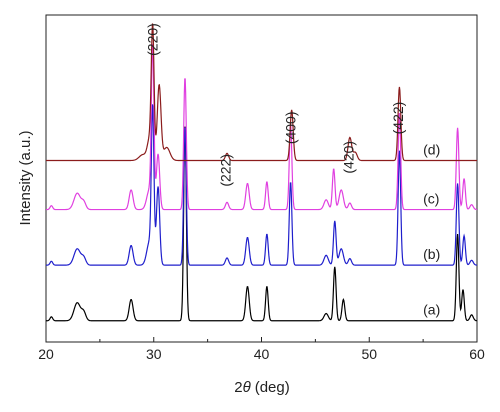 The image size is (500, 412). Describe the element at coordinates (290, 127) in the screenshot. I see `peak-label-2: (400)` at that location.